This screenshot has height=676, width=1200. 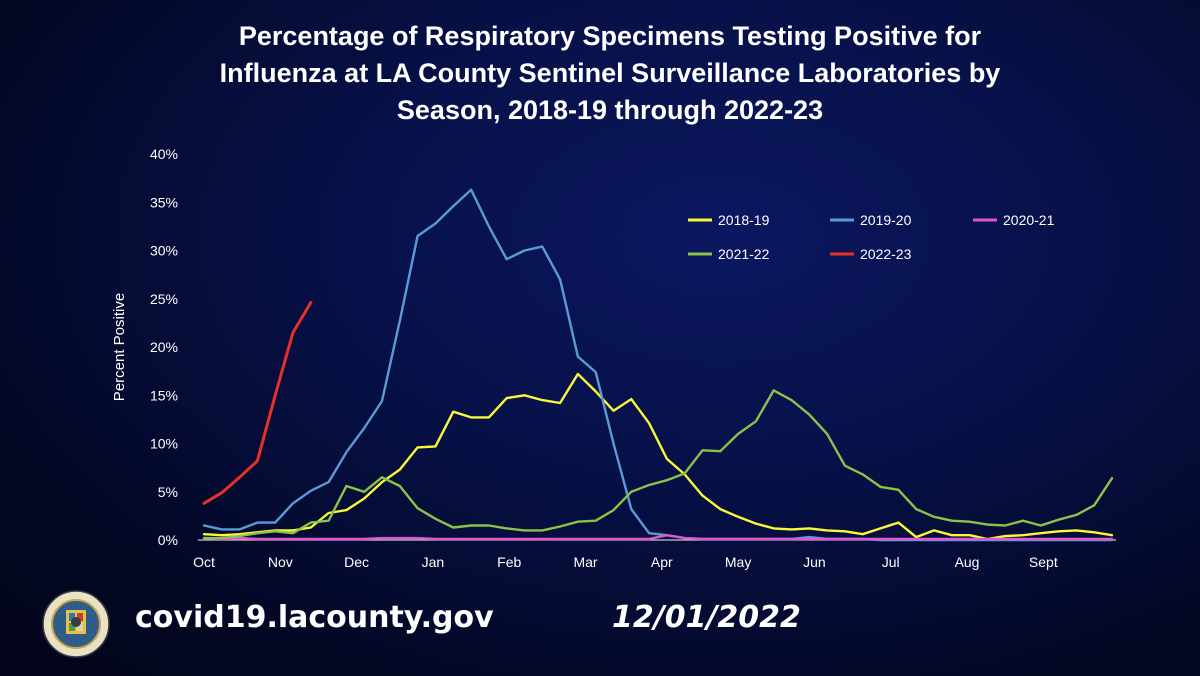 What do you see at coordinates (509, 562) in the screenshot?
I see `x-tick-label: Feb` at bounding box center [509, 562].